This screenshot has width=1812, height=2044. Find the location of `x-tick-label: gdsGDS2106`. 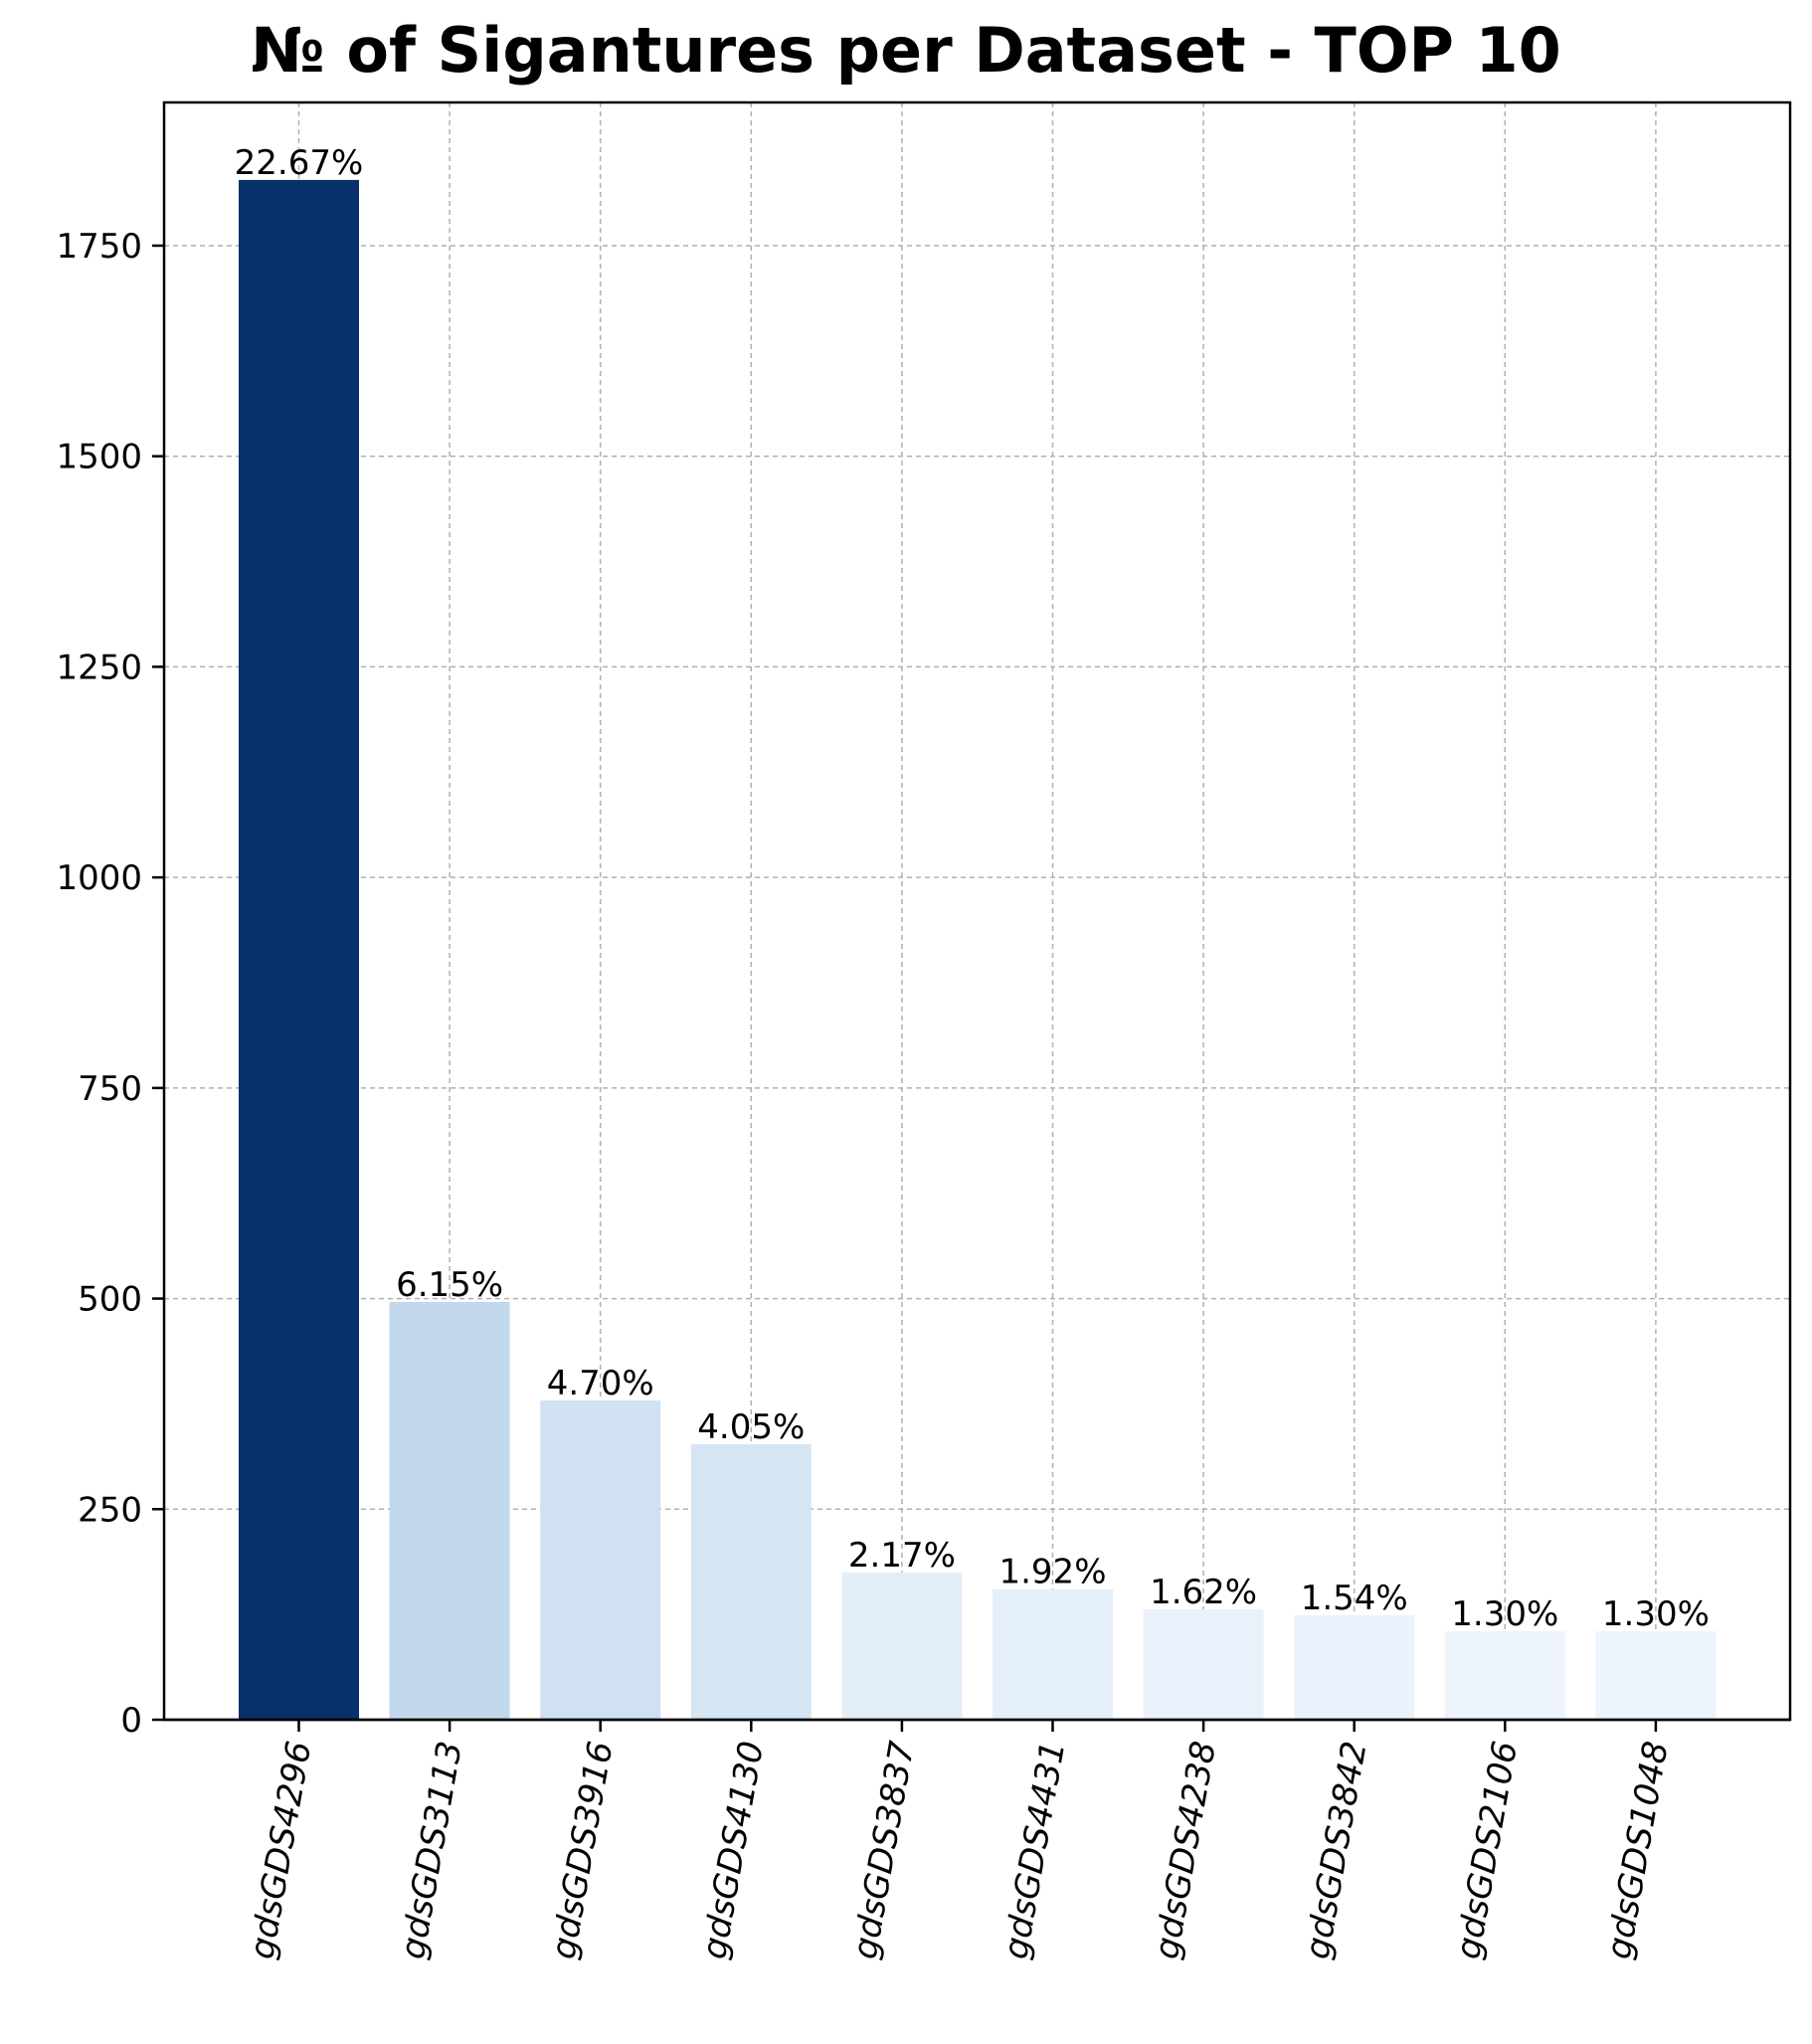

x-tick-label: gdsGDS2106 is located at coordinates (1487, 1851).